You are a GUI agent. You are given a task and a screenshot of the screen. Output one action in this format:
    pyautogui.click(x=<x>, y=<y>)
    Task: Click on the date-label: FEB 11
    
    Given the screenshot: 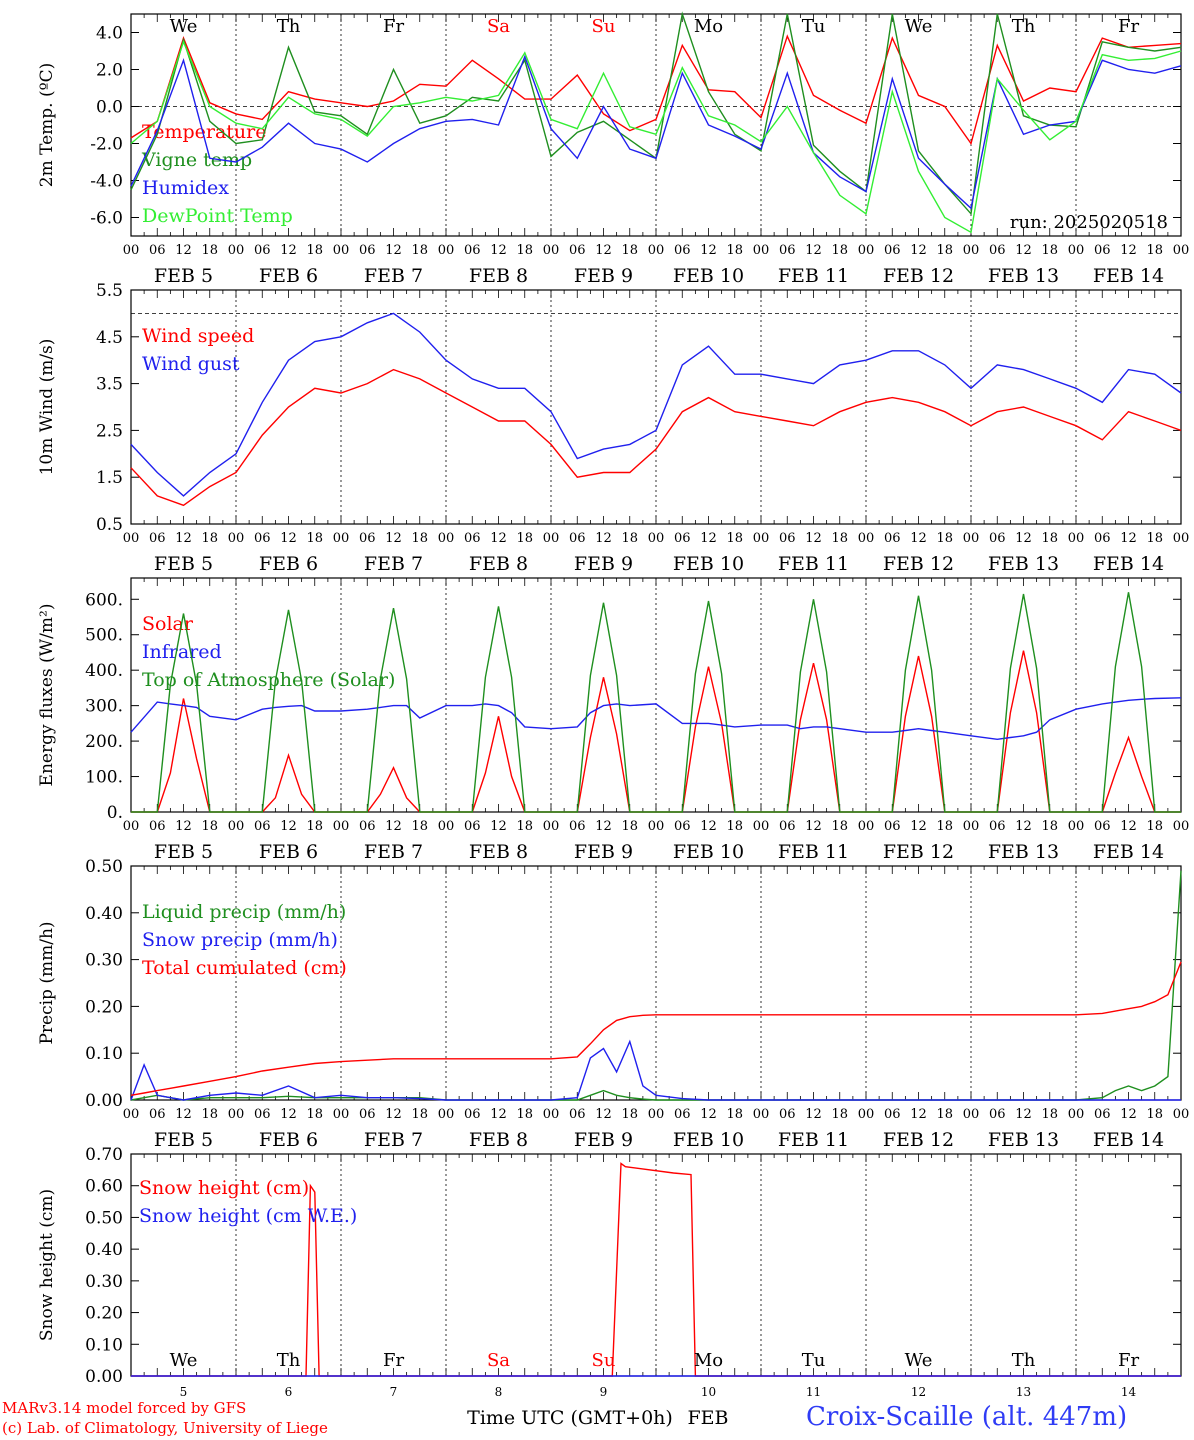 What is the action you would take?
    pyautogui.click(x=813, y=276)
    